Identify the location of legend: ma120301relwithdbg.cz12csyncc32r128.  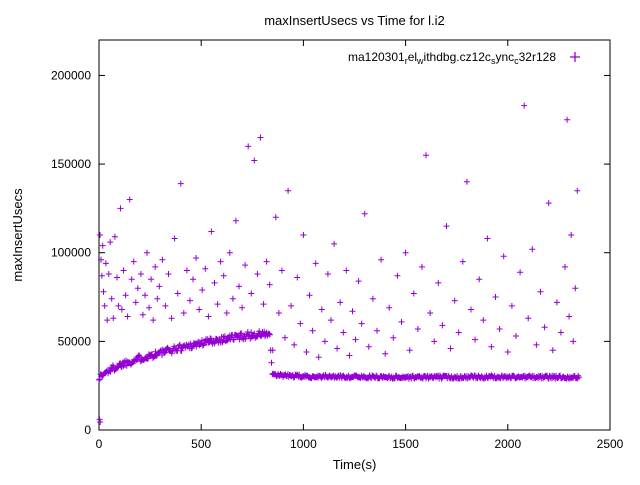
(464, 58).